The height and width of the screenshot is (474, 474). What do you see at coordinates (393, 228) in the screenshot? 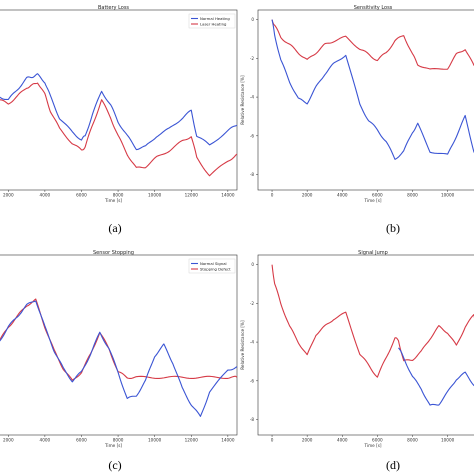
I see `subfigure-caption: (b)` at bounding box center [393, 228].